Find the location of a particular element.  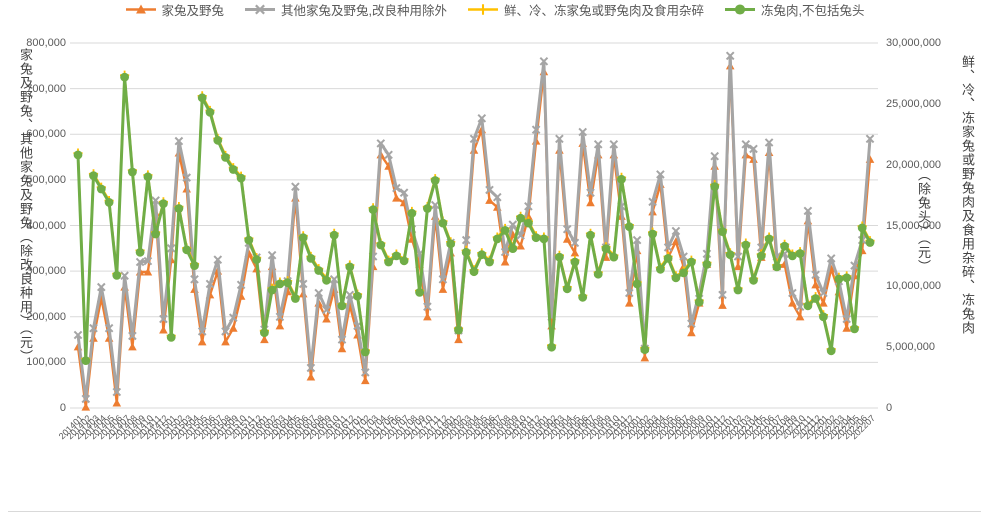

legend-x-marker-icon is located at coordinates (260, 9).